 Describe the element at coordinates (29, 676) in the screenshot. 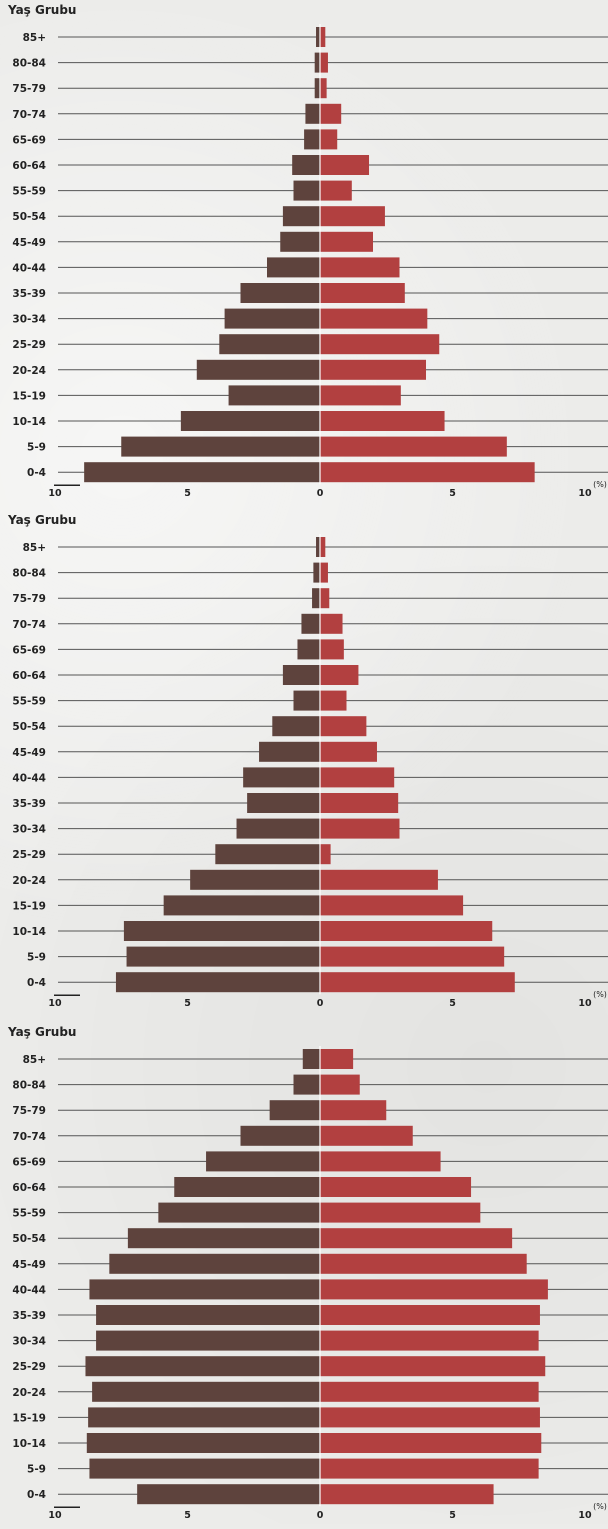

I see `age-group-label: 60-64` at that location.